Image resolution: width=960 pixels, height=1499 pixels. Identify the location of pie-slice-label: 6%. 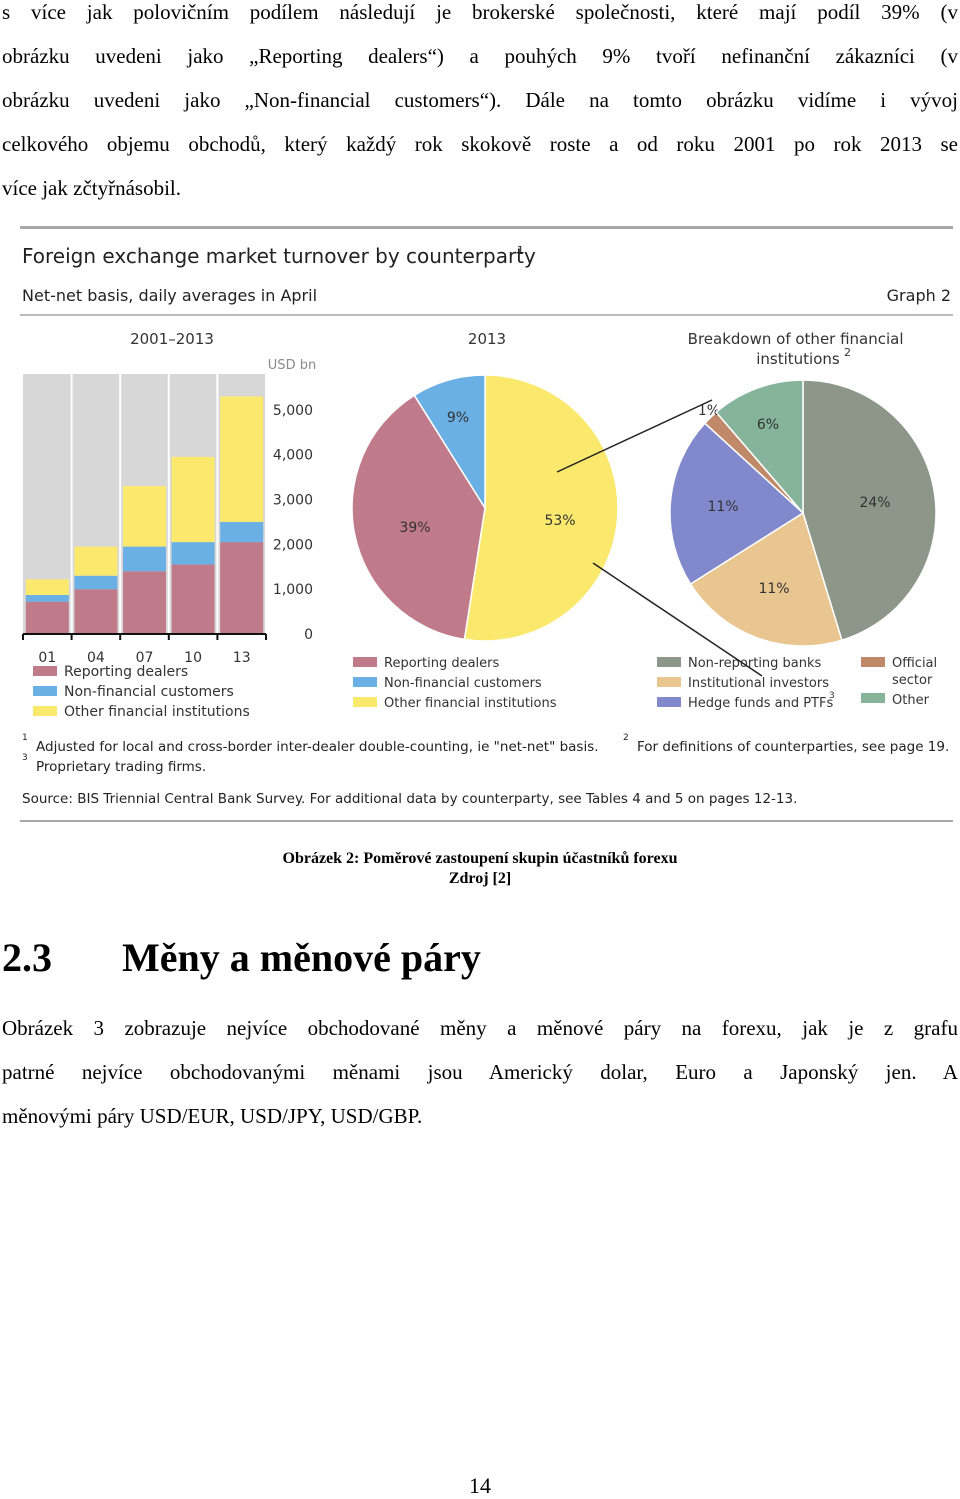
(768, 425).